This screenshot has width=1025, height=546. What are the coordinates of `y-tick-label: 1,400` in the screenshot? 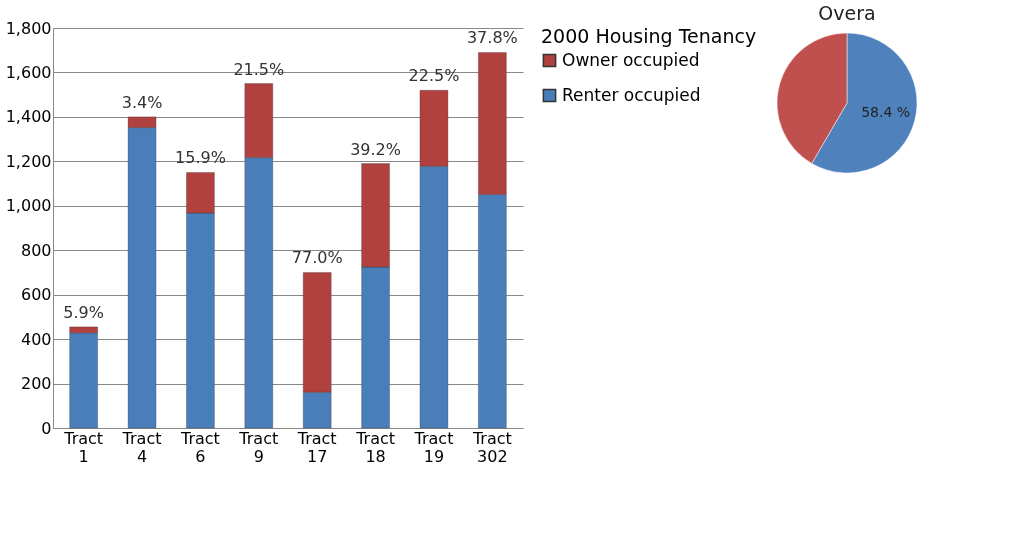 It's located at (28, 117).